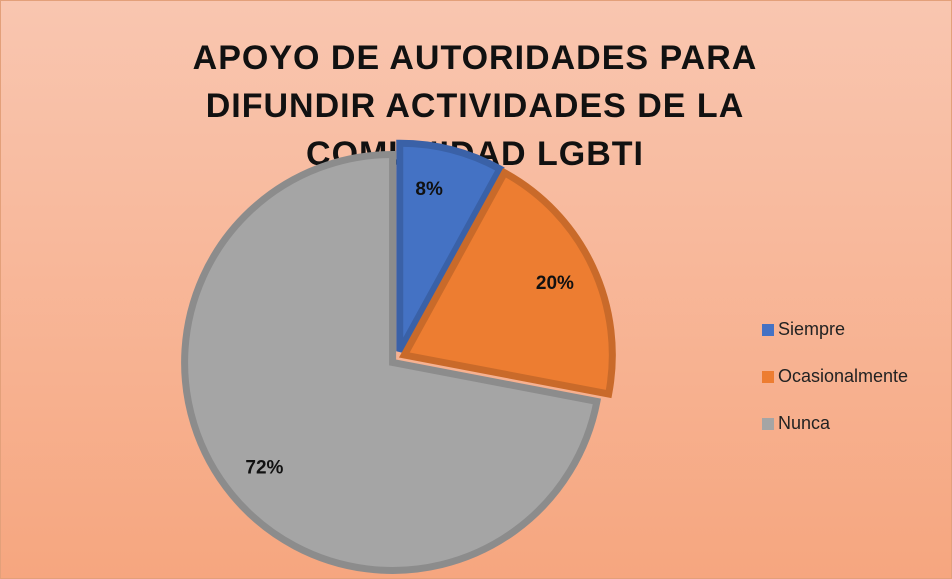  I want to click on data-label: 72%, so click(264, 468).